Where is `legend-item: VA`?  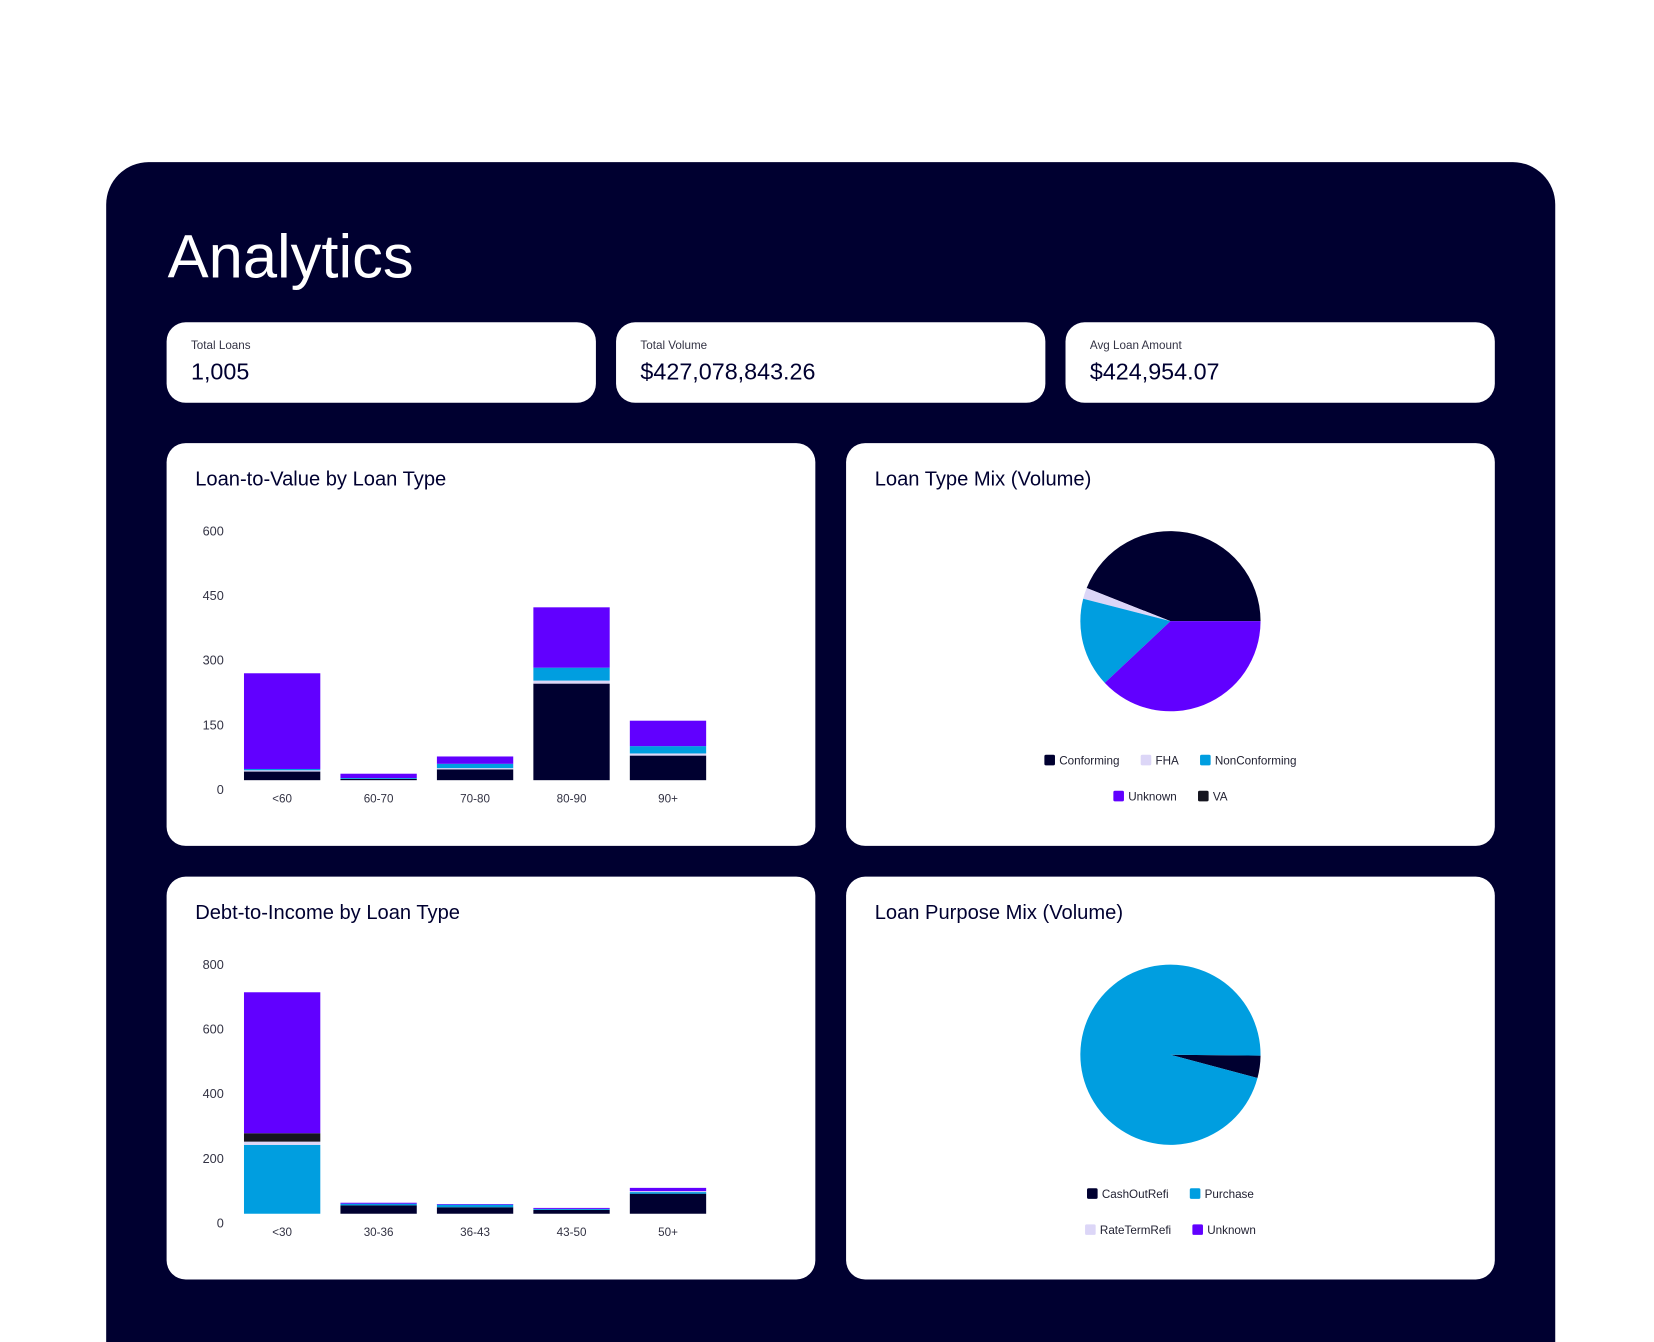
legend-item: VA is located at coordinates (1213, 796).